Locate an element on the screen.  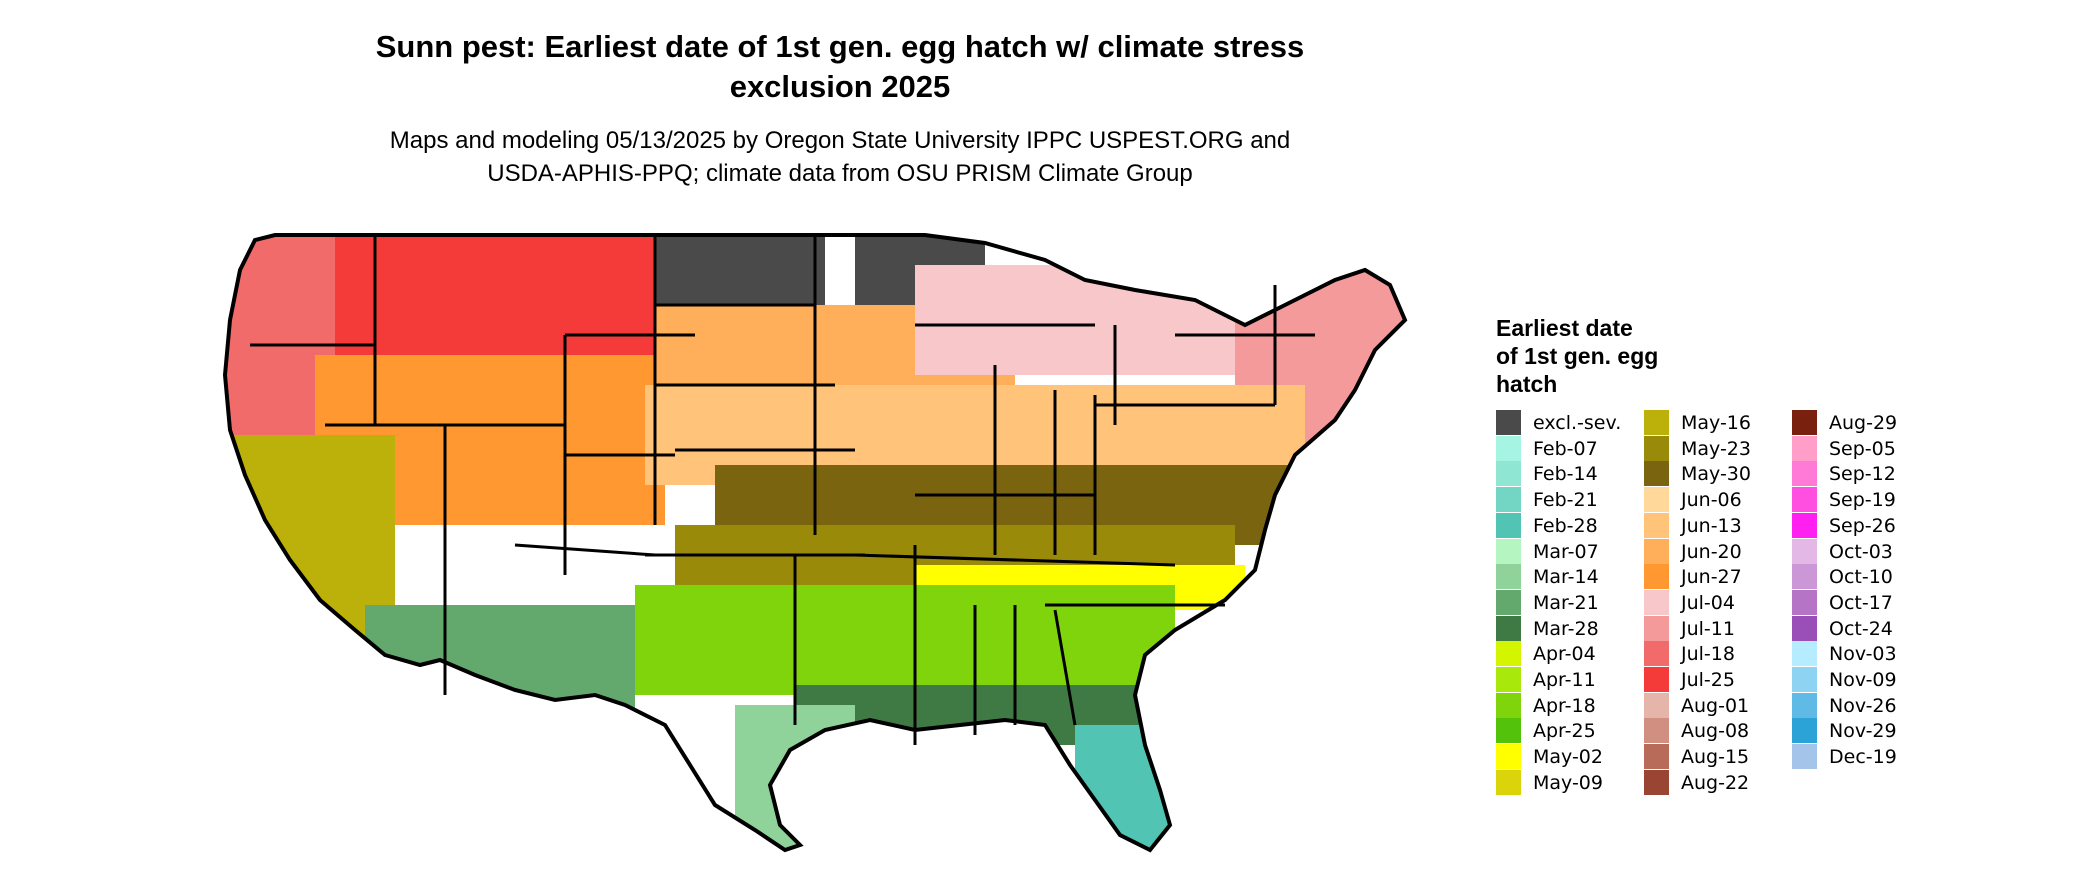
legend-item: Sep-12 is located at coordinates (1844, 473).